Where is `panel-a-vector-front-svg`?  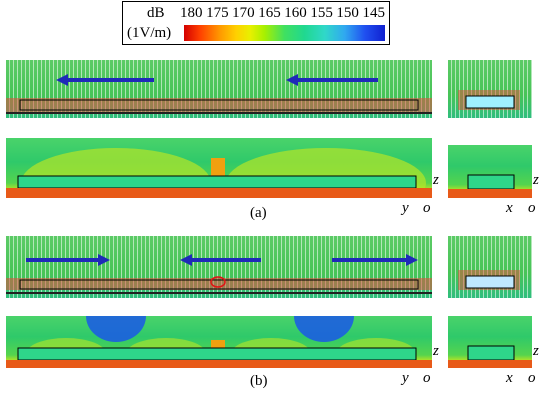
panel-a-vector-front-svg is located at coordinates (489, 100).